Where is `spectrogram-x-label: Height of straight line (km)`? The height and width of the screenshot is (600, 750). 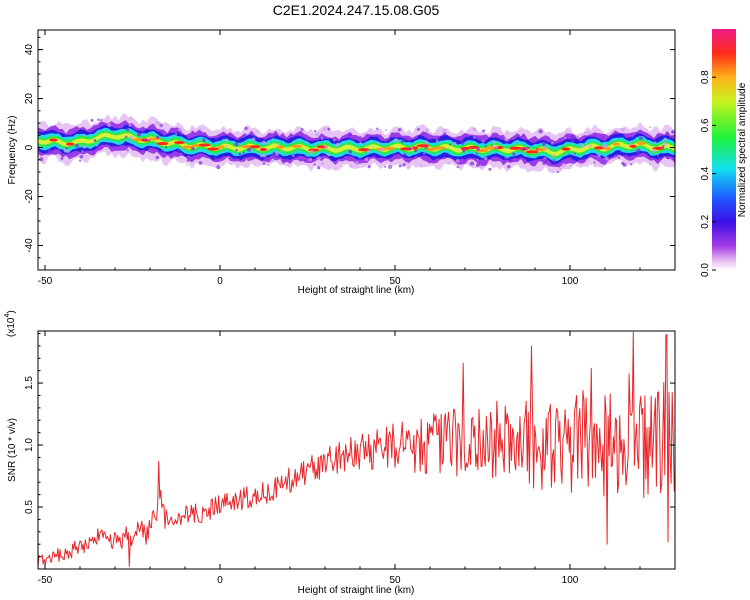 spectrogram-x-label: Height of straight line (km) is located at coordinates (356, 290).